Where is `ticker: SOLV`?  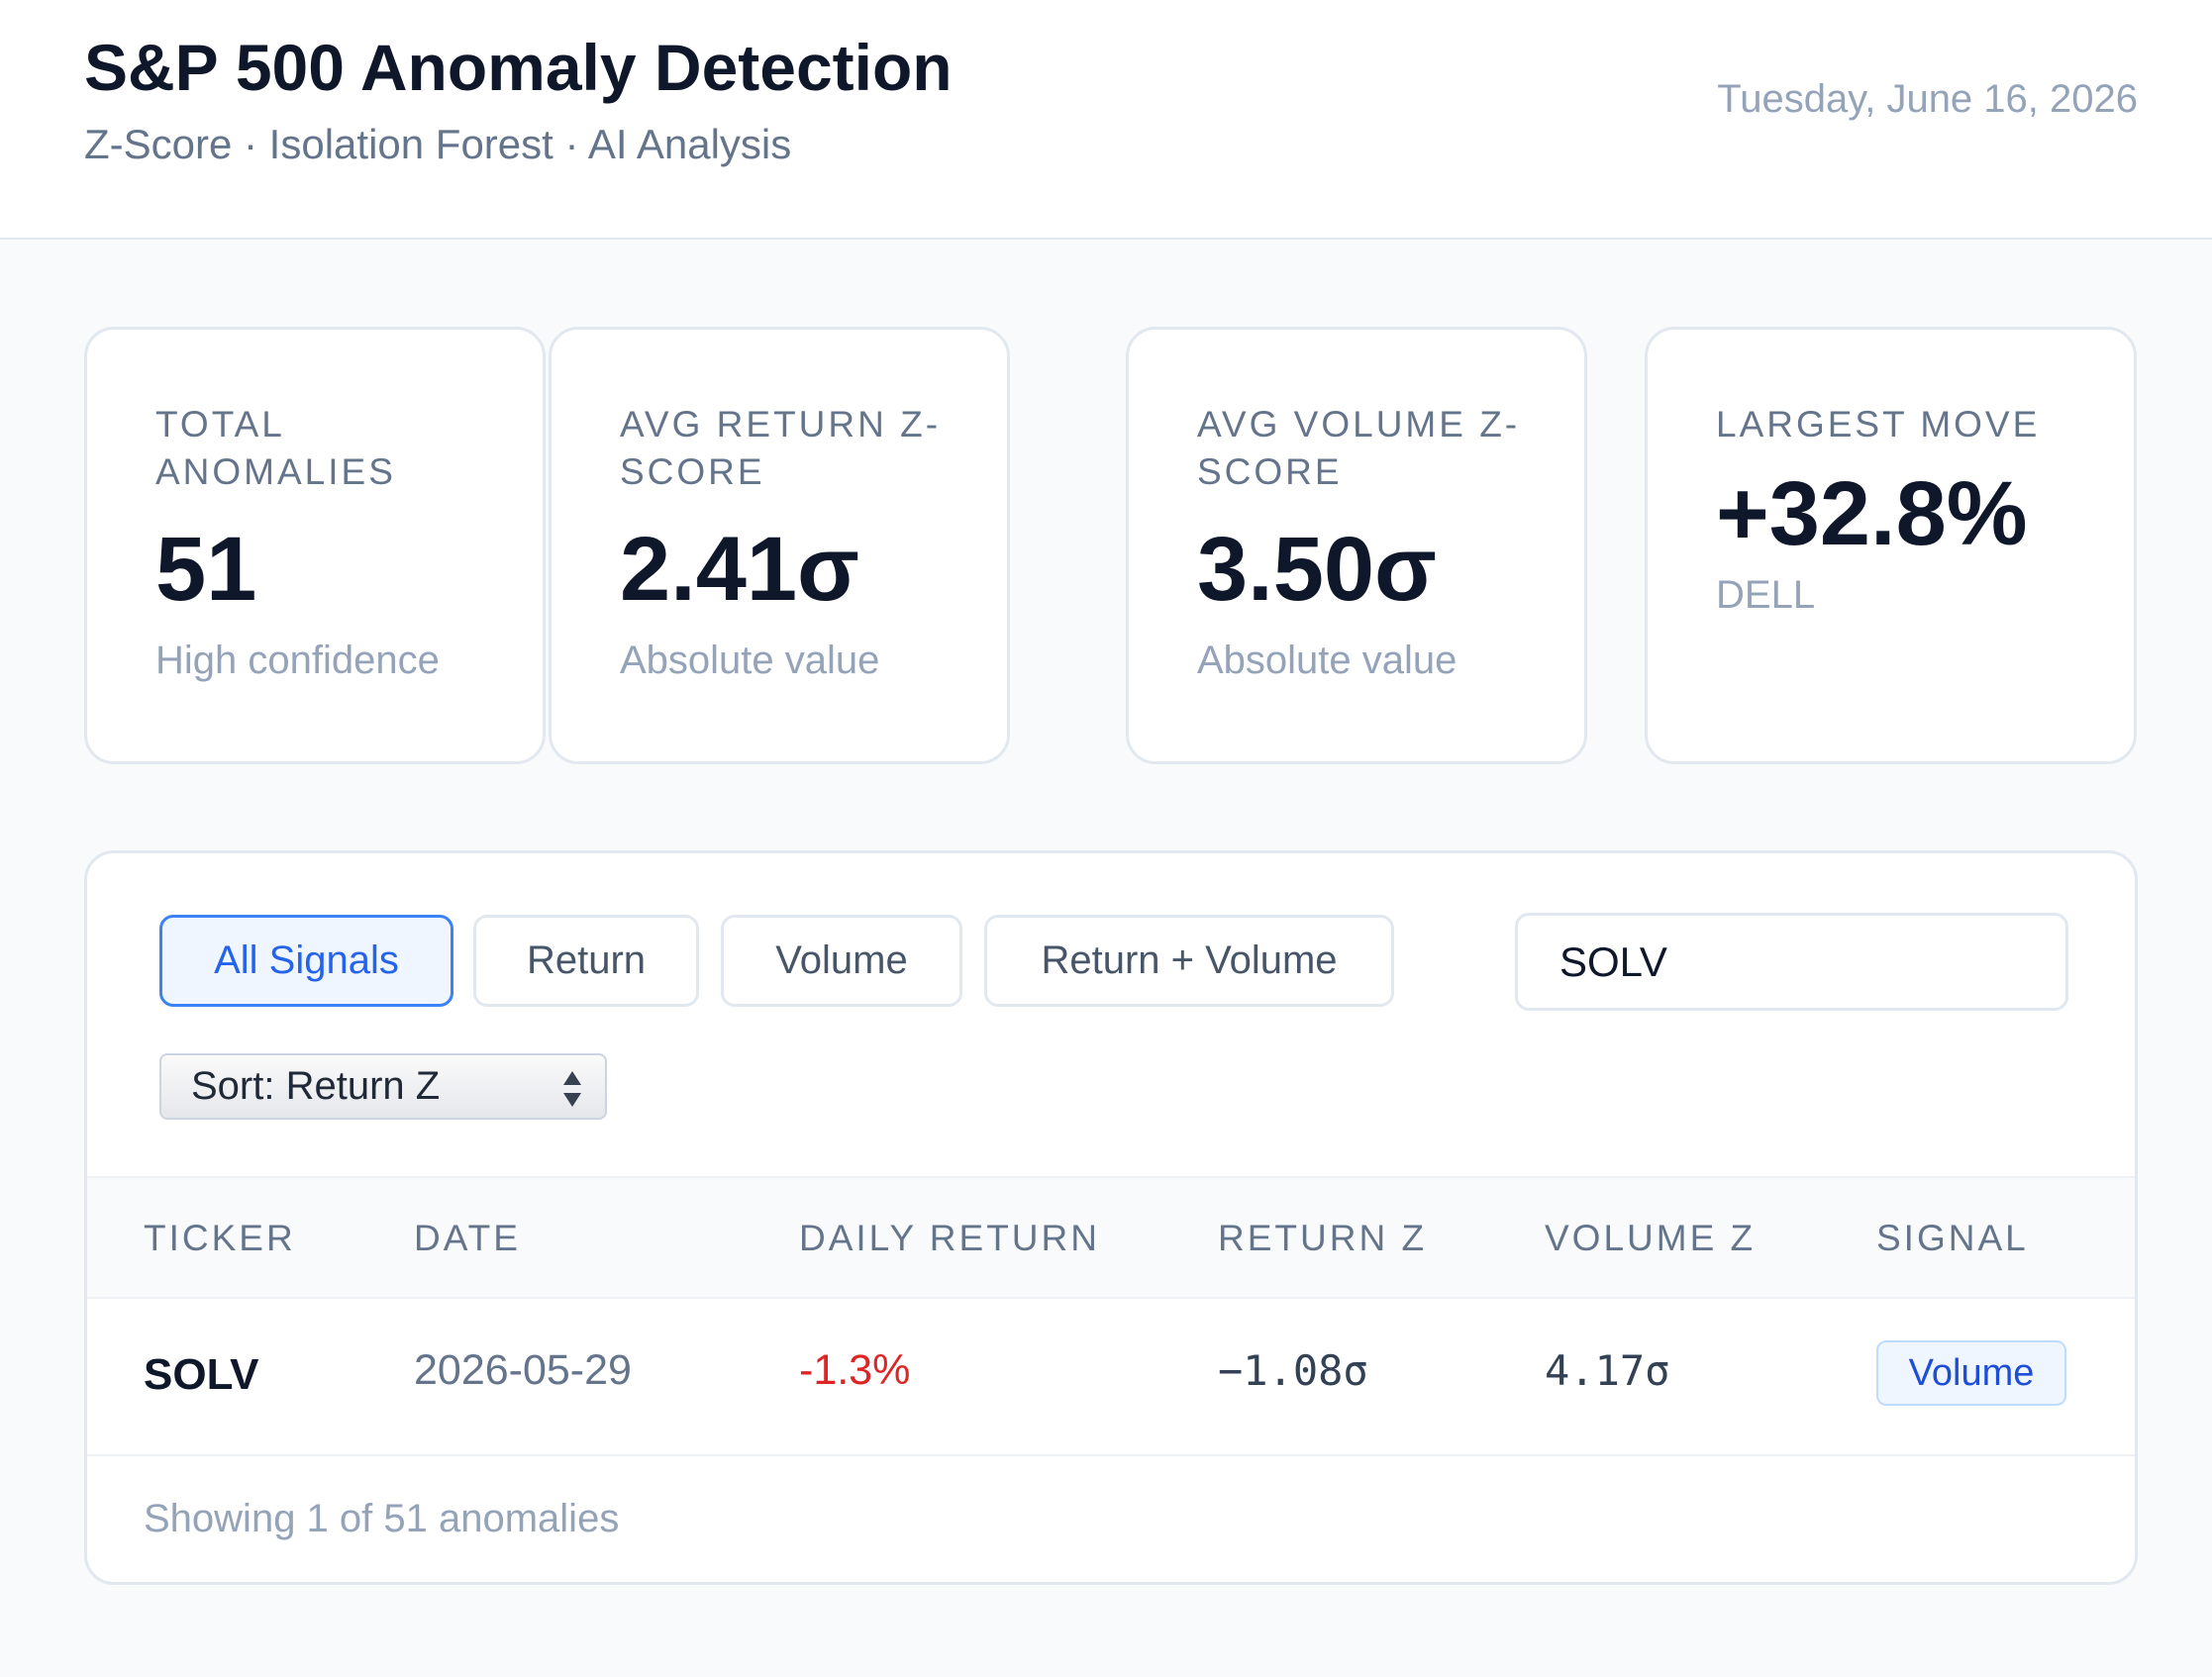
ticker: SOLV is located at coordinates (201, 1375).